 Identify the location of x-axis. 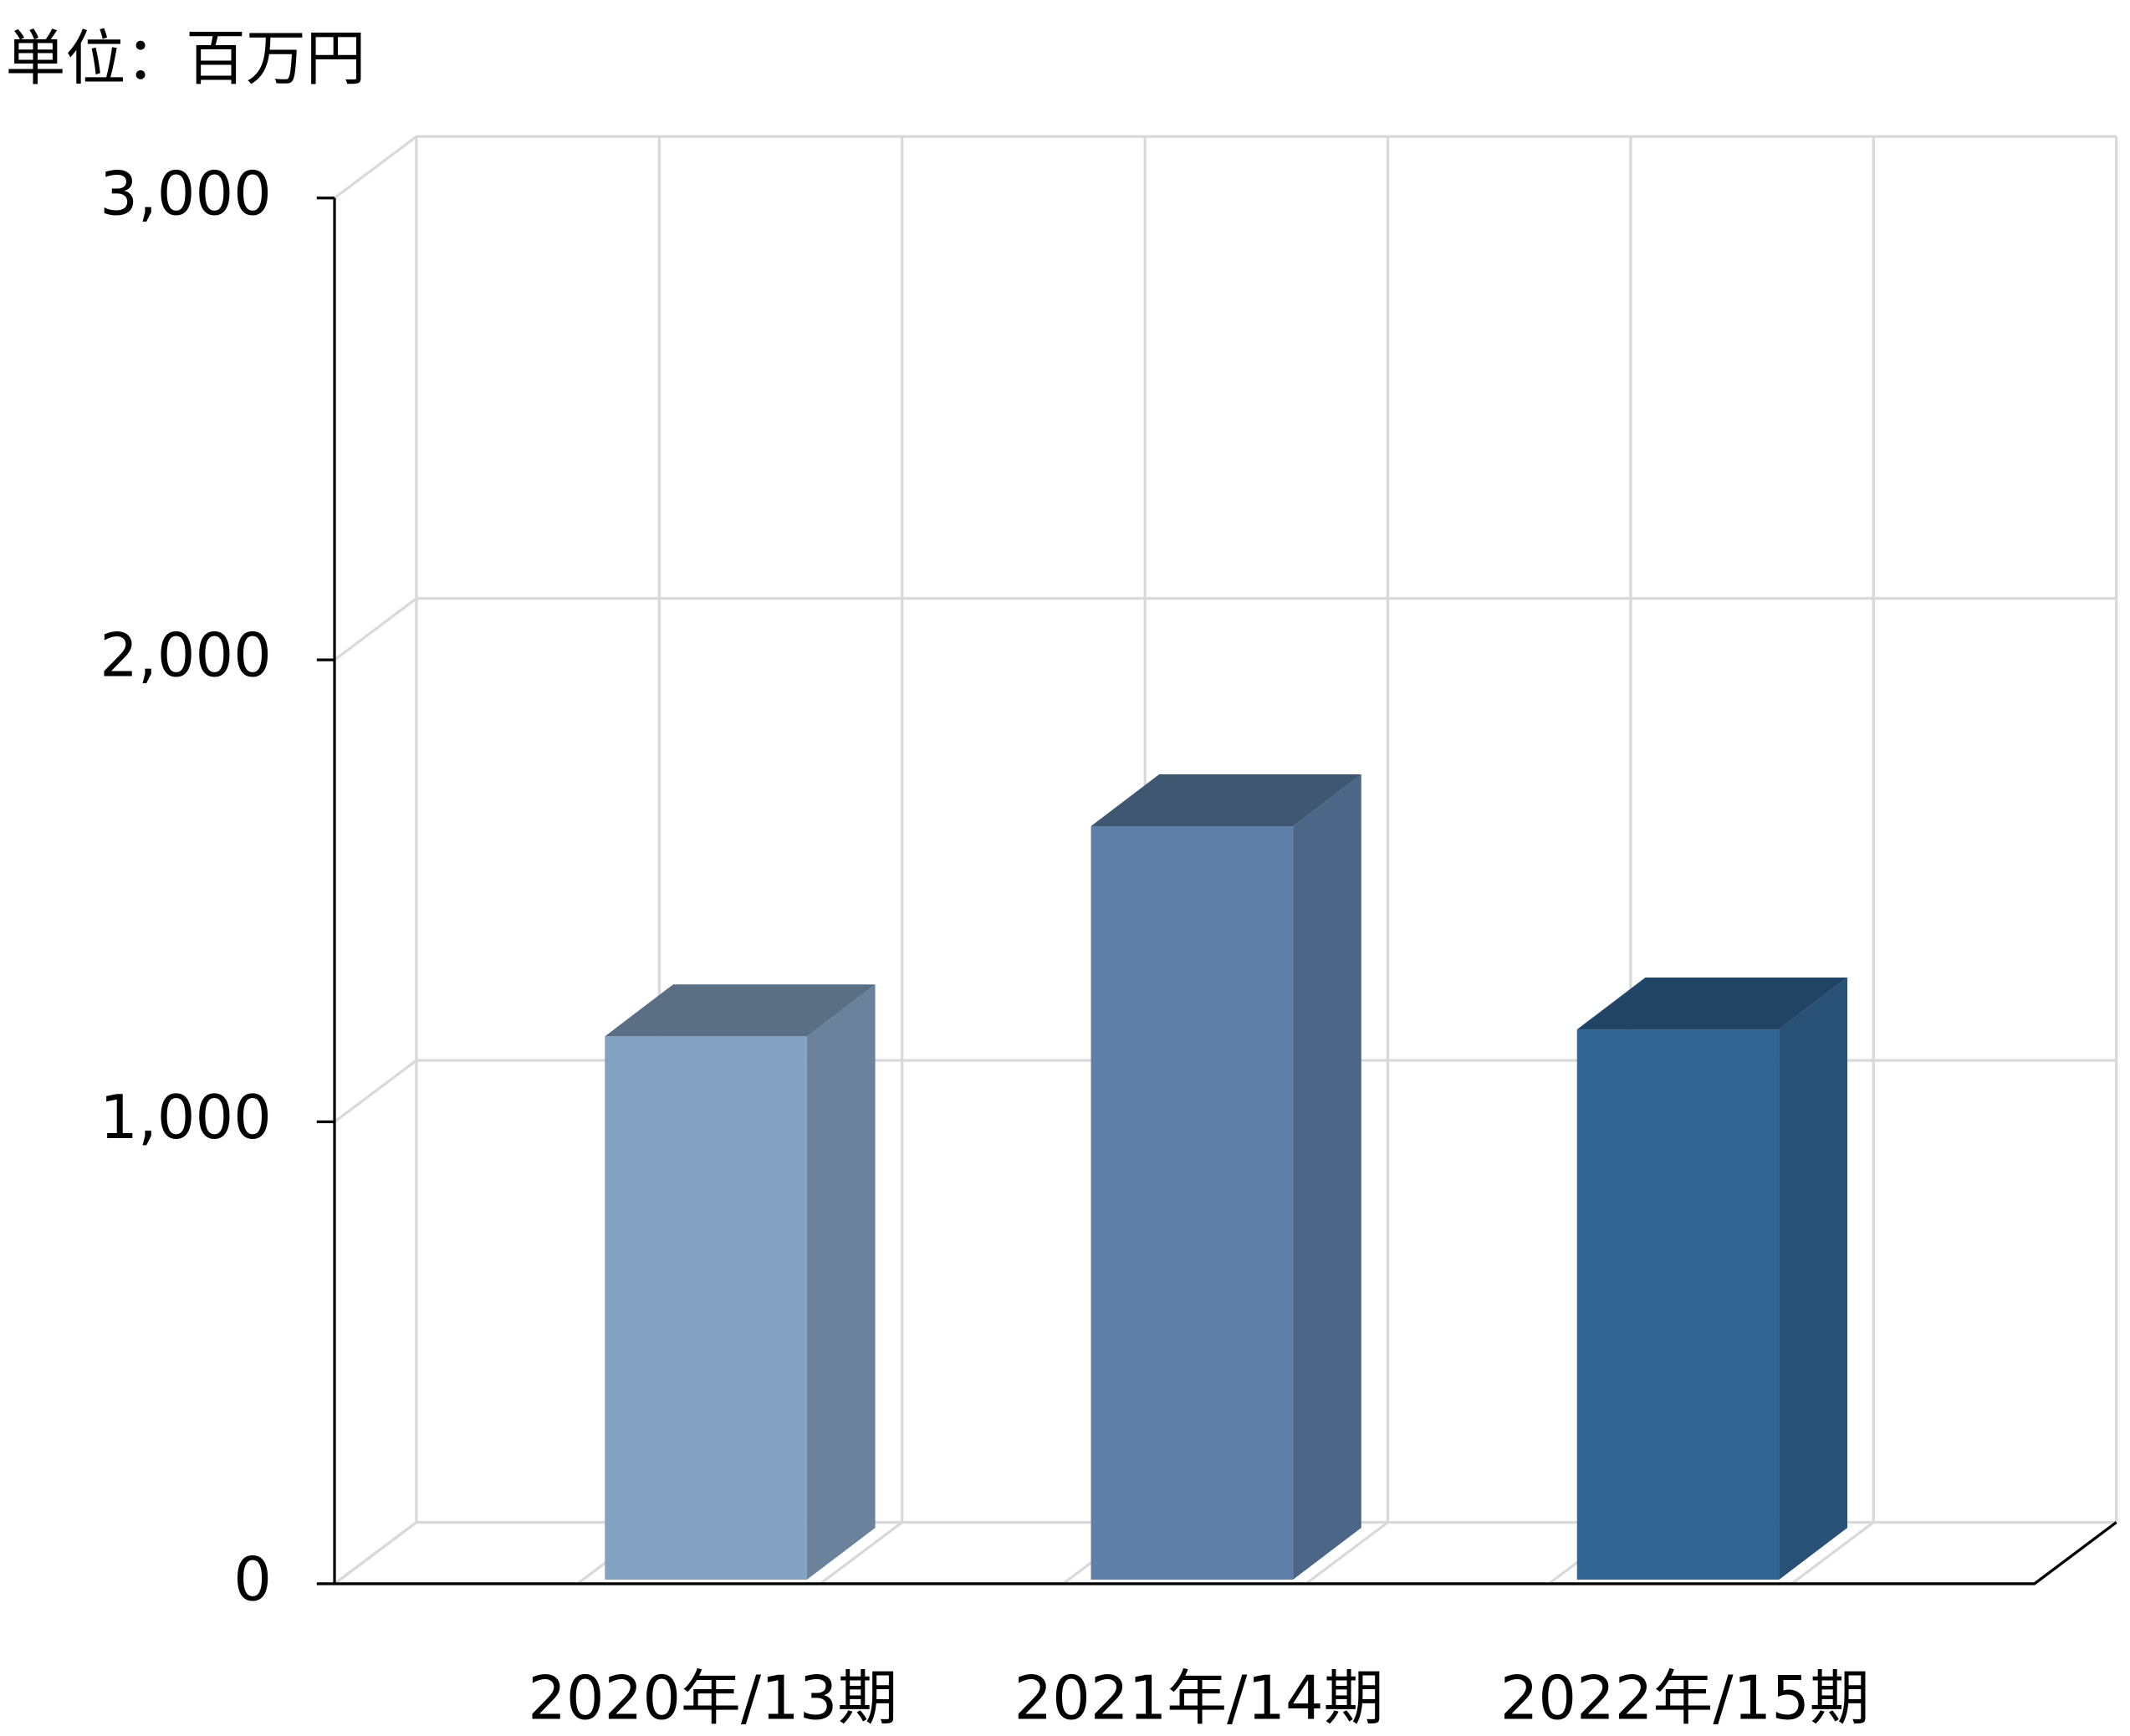
(1226, 1553).